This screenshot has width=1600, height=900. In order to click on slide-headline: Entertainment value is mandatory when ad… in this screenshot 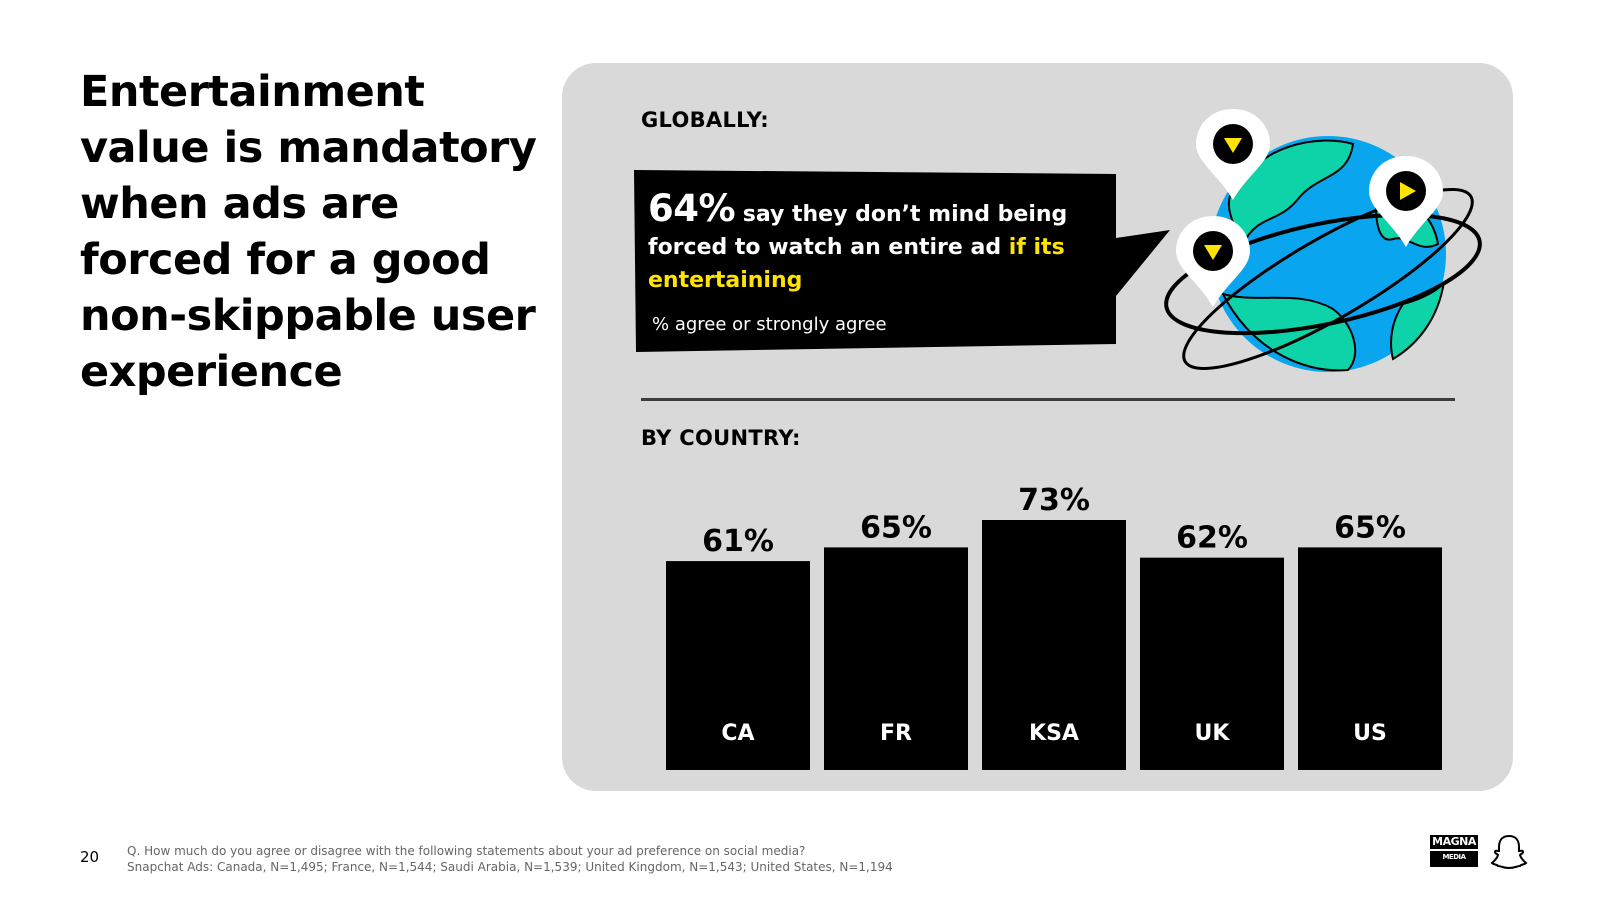, I will do `click(308, 232)`.